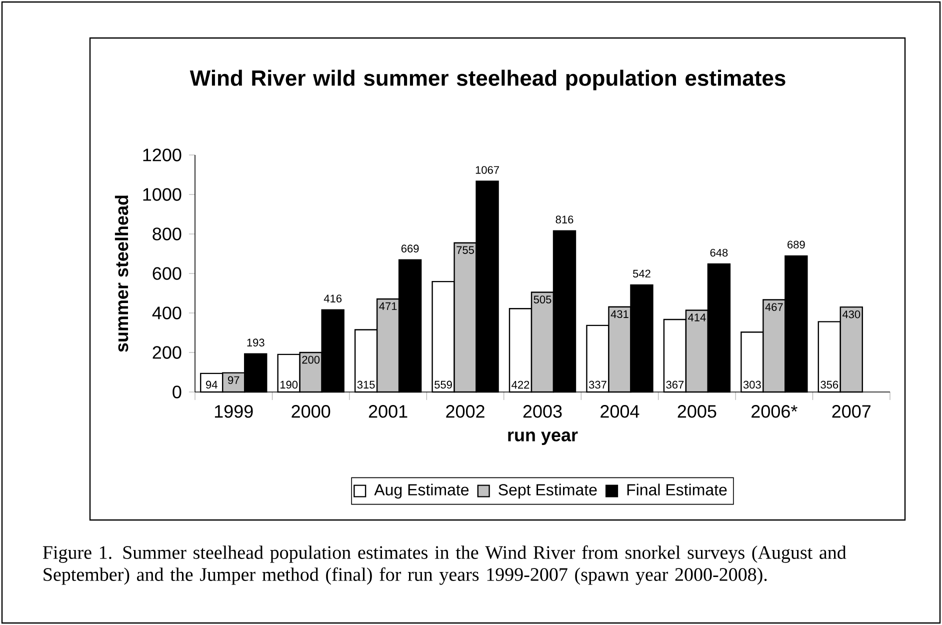 This screenshot has width=942, height=625. I want to click on y-tick-label: 1000, so click(162, 194).